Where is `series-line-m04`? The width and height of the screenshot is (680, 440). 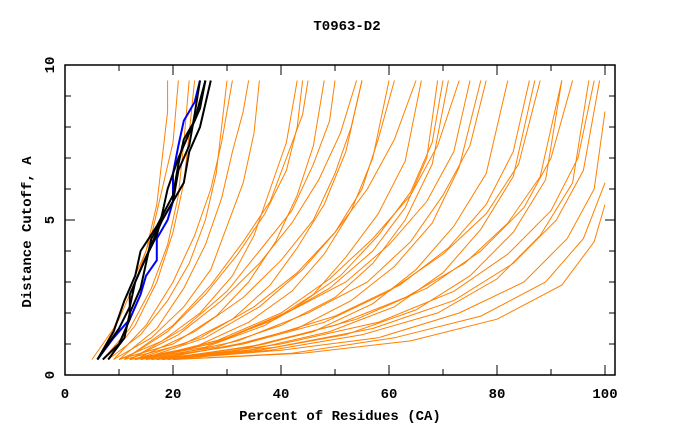
series-line-m04 is located at coordinates (167, 220).